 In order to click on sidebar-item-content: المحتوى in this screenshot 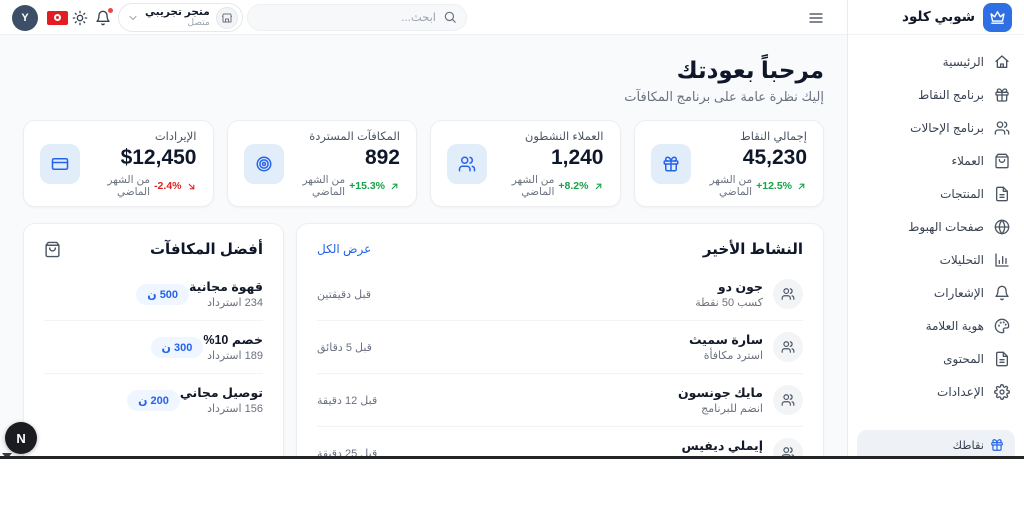, I will do `click(936, 358)`.